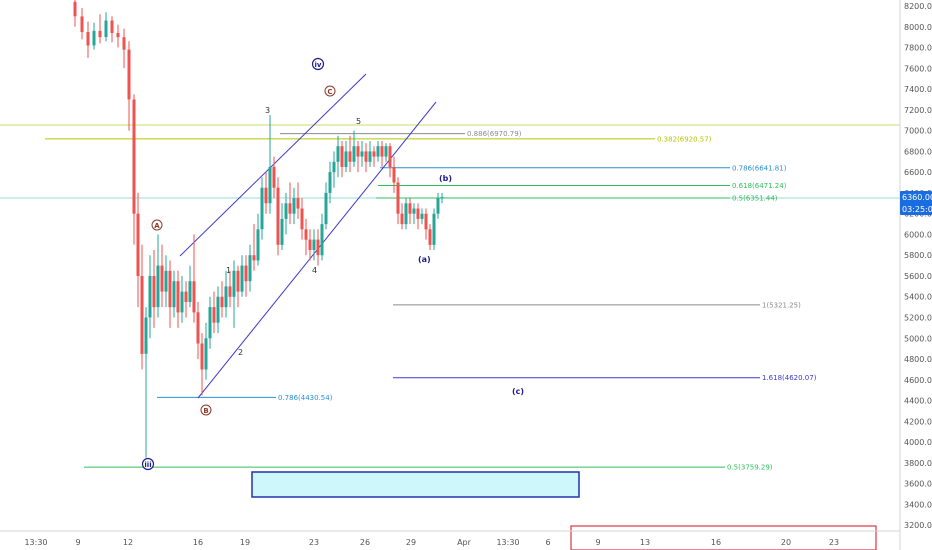 The width and height of the screenshot is (932, 550). What do you see at coordinates (198, 542) in the screenshot?
I see `x-tick-label: 16` at bounding box center [198, 542].